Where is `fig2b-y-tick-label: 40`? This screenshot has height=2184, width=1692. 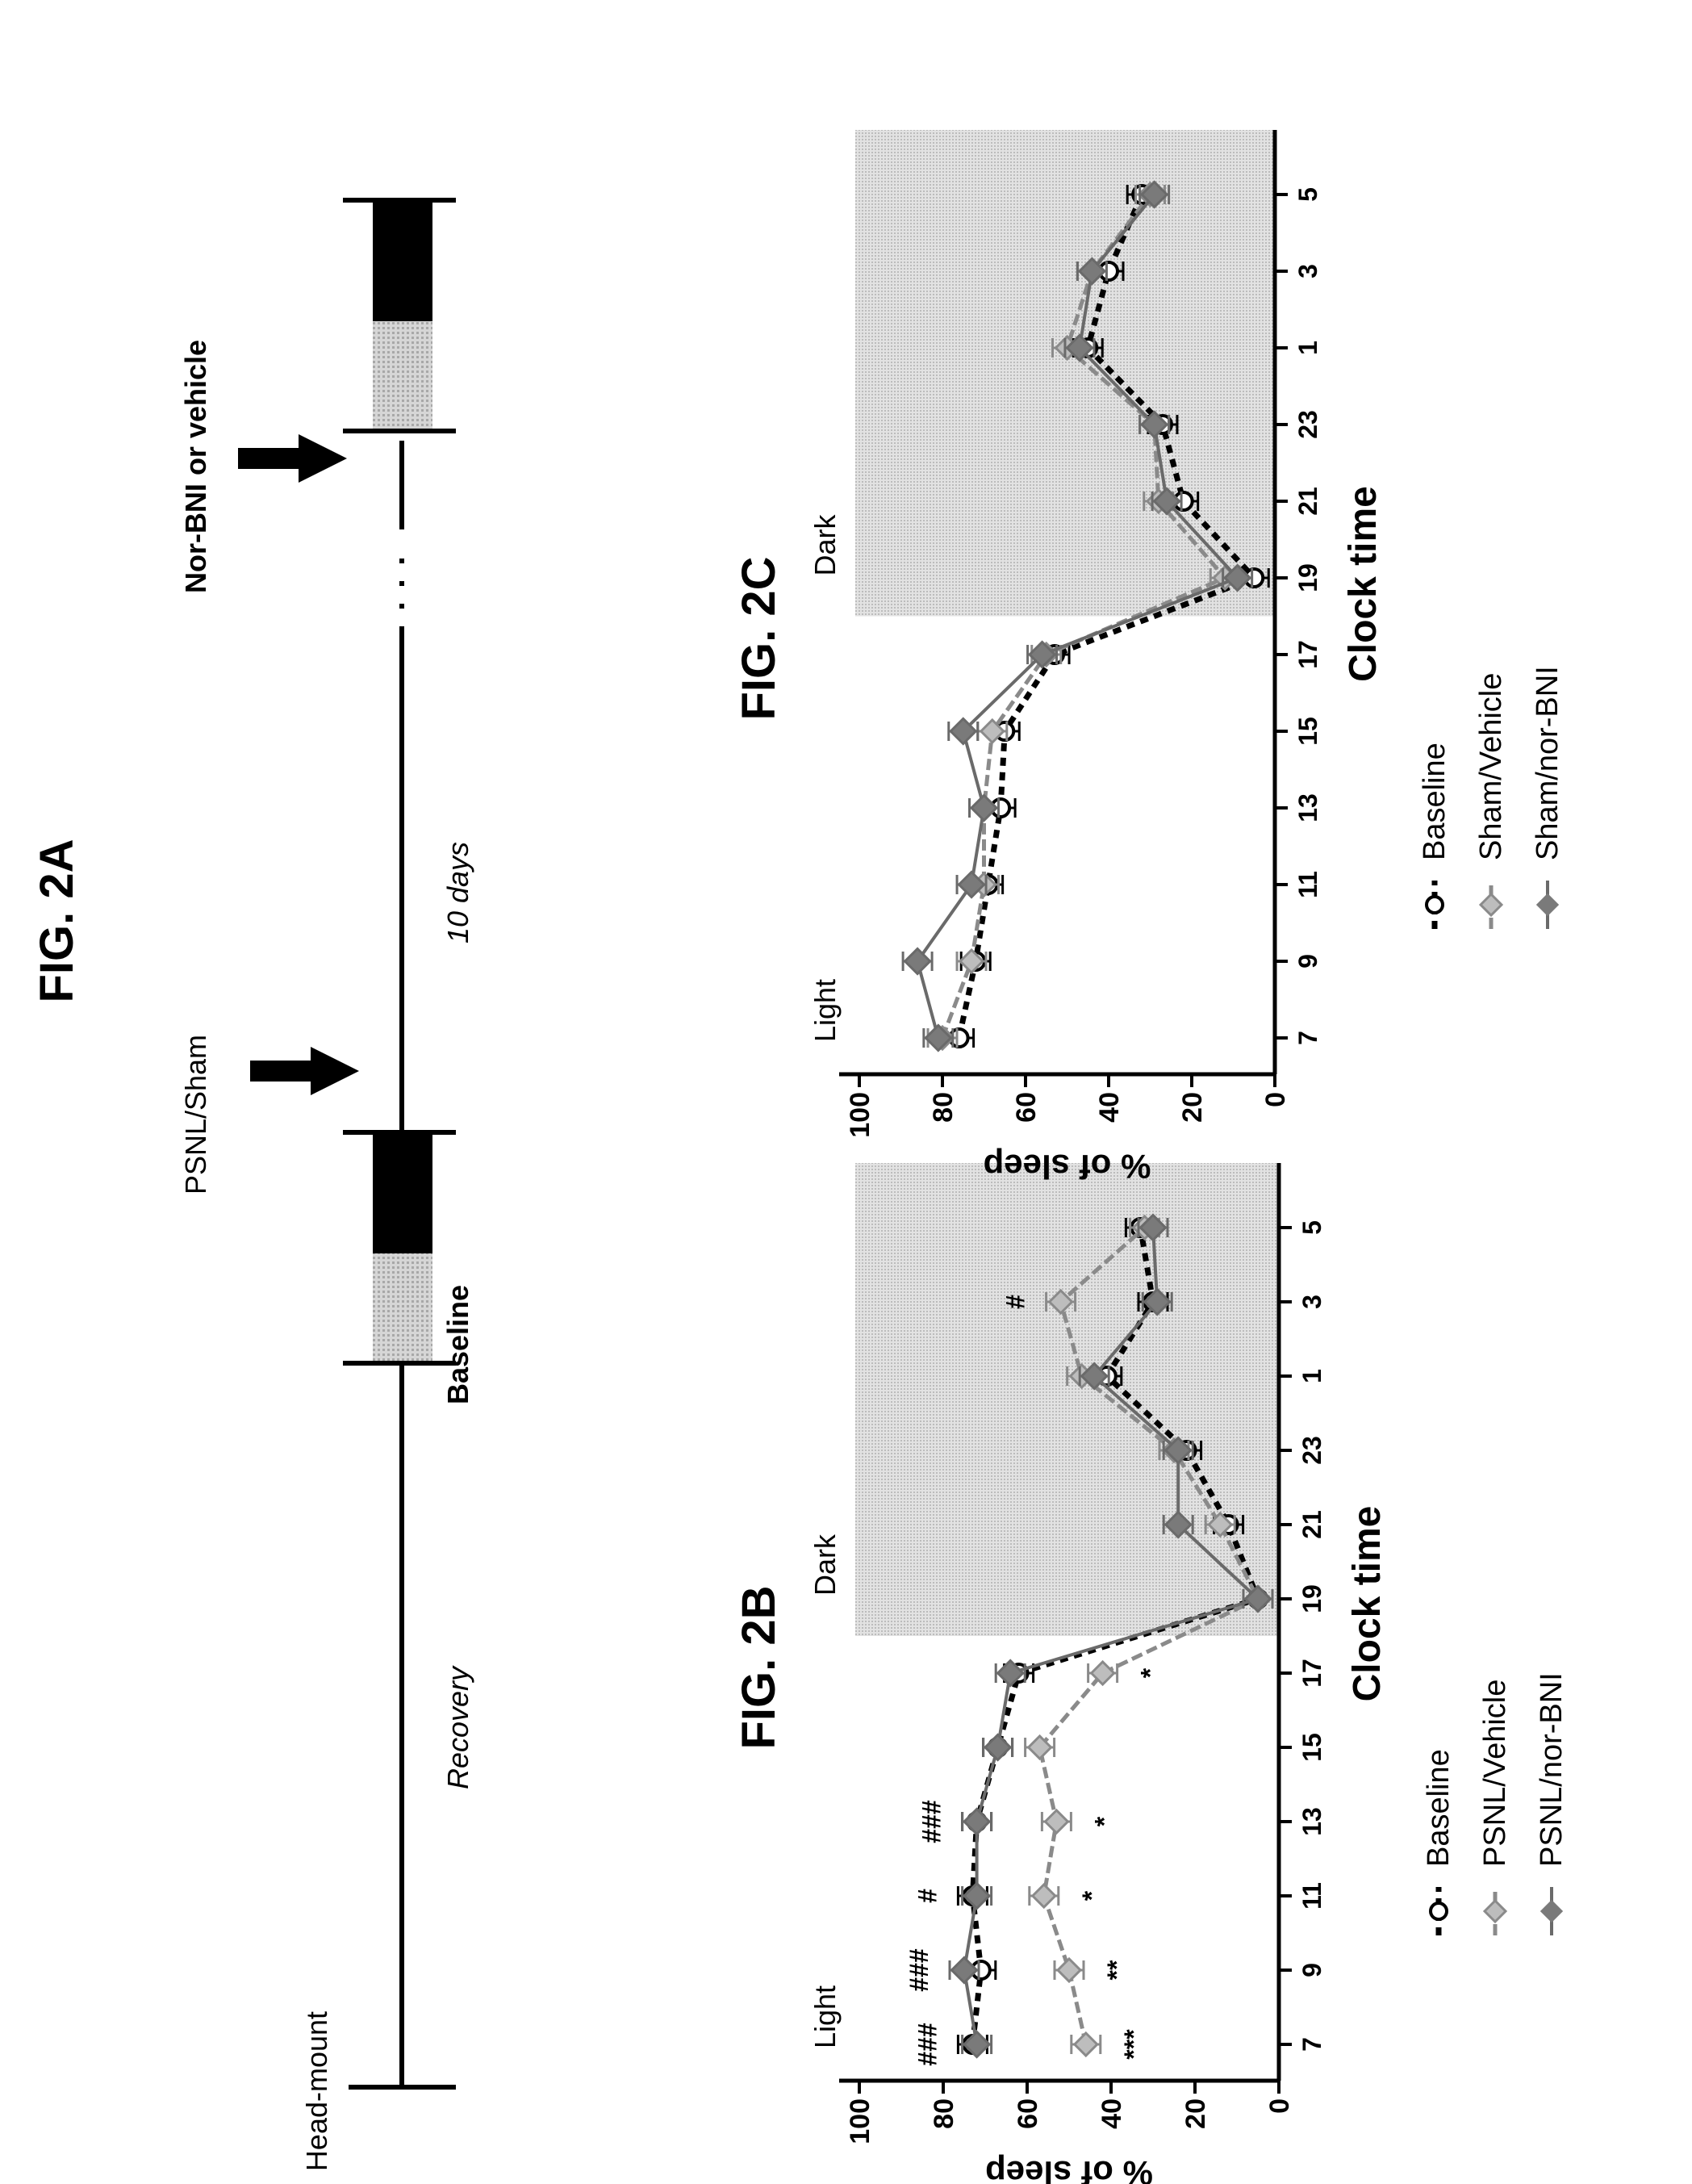
fig2b-y-tick-label: 40 is located at coordinates (1112, 2113).